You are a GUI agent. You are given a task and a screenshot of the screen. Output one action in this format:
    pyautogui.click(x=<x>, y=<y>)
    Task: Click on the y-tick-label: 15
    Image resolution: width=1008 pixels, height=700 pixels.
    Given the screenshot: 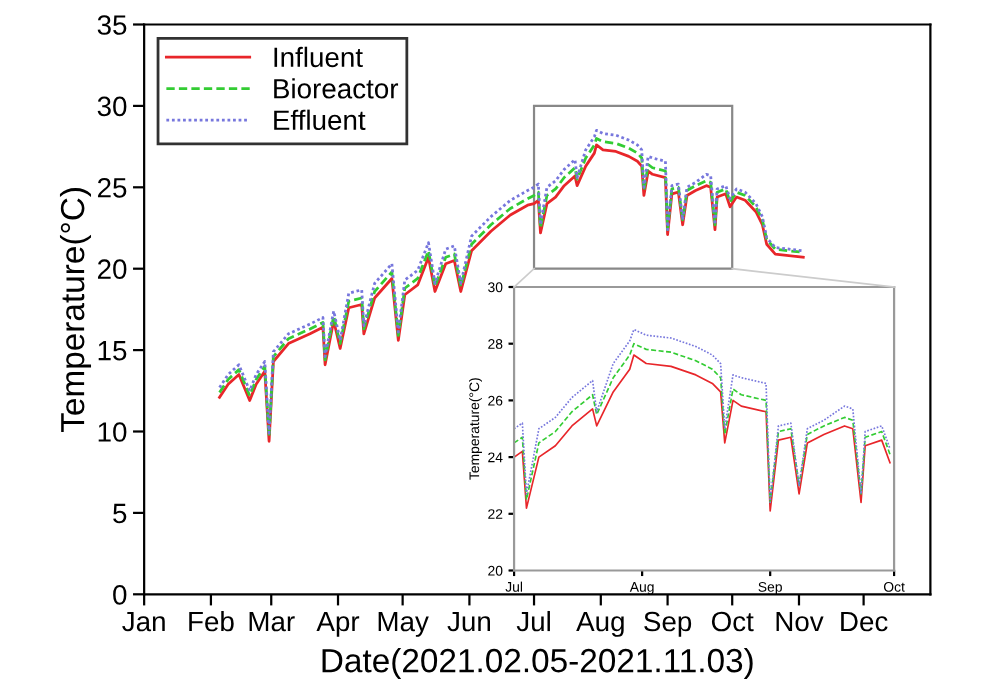 What is the action you would take?
    pyautogui.click(x=112, y=351)
    